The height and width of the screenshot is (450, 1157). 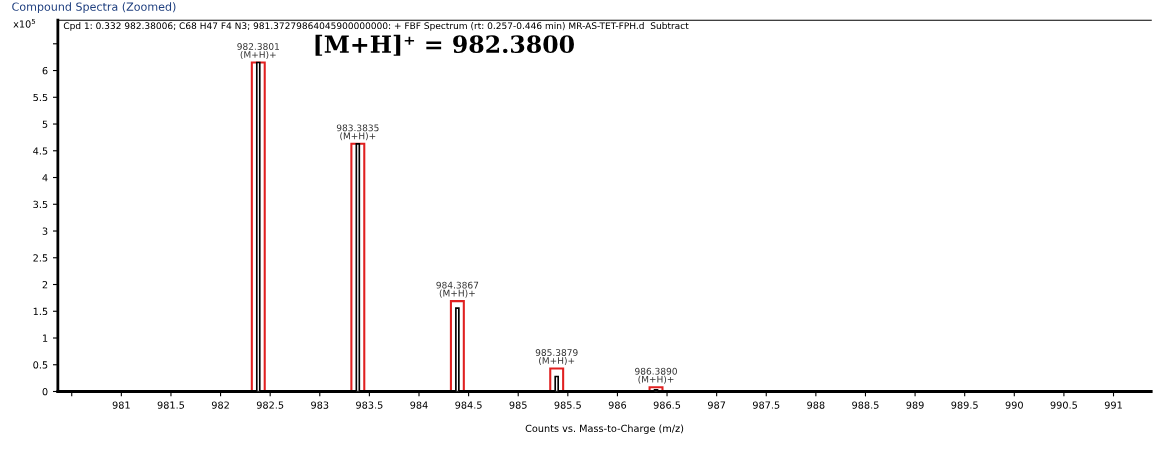 What do you see at coordinates (94, 7) in the screenshot?
I see `chart-title: Compound Spectra (Zoomed)` at bounding box center [94, 7].